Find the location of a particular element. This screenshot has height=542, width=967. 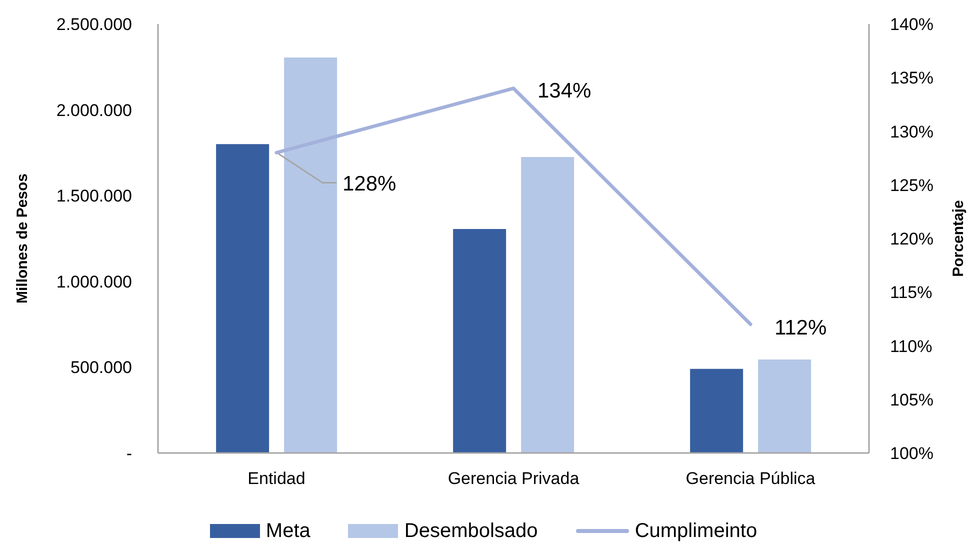

y-tick-label: 1.500.000 is located at coordinates (94, 196).